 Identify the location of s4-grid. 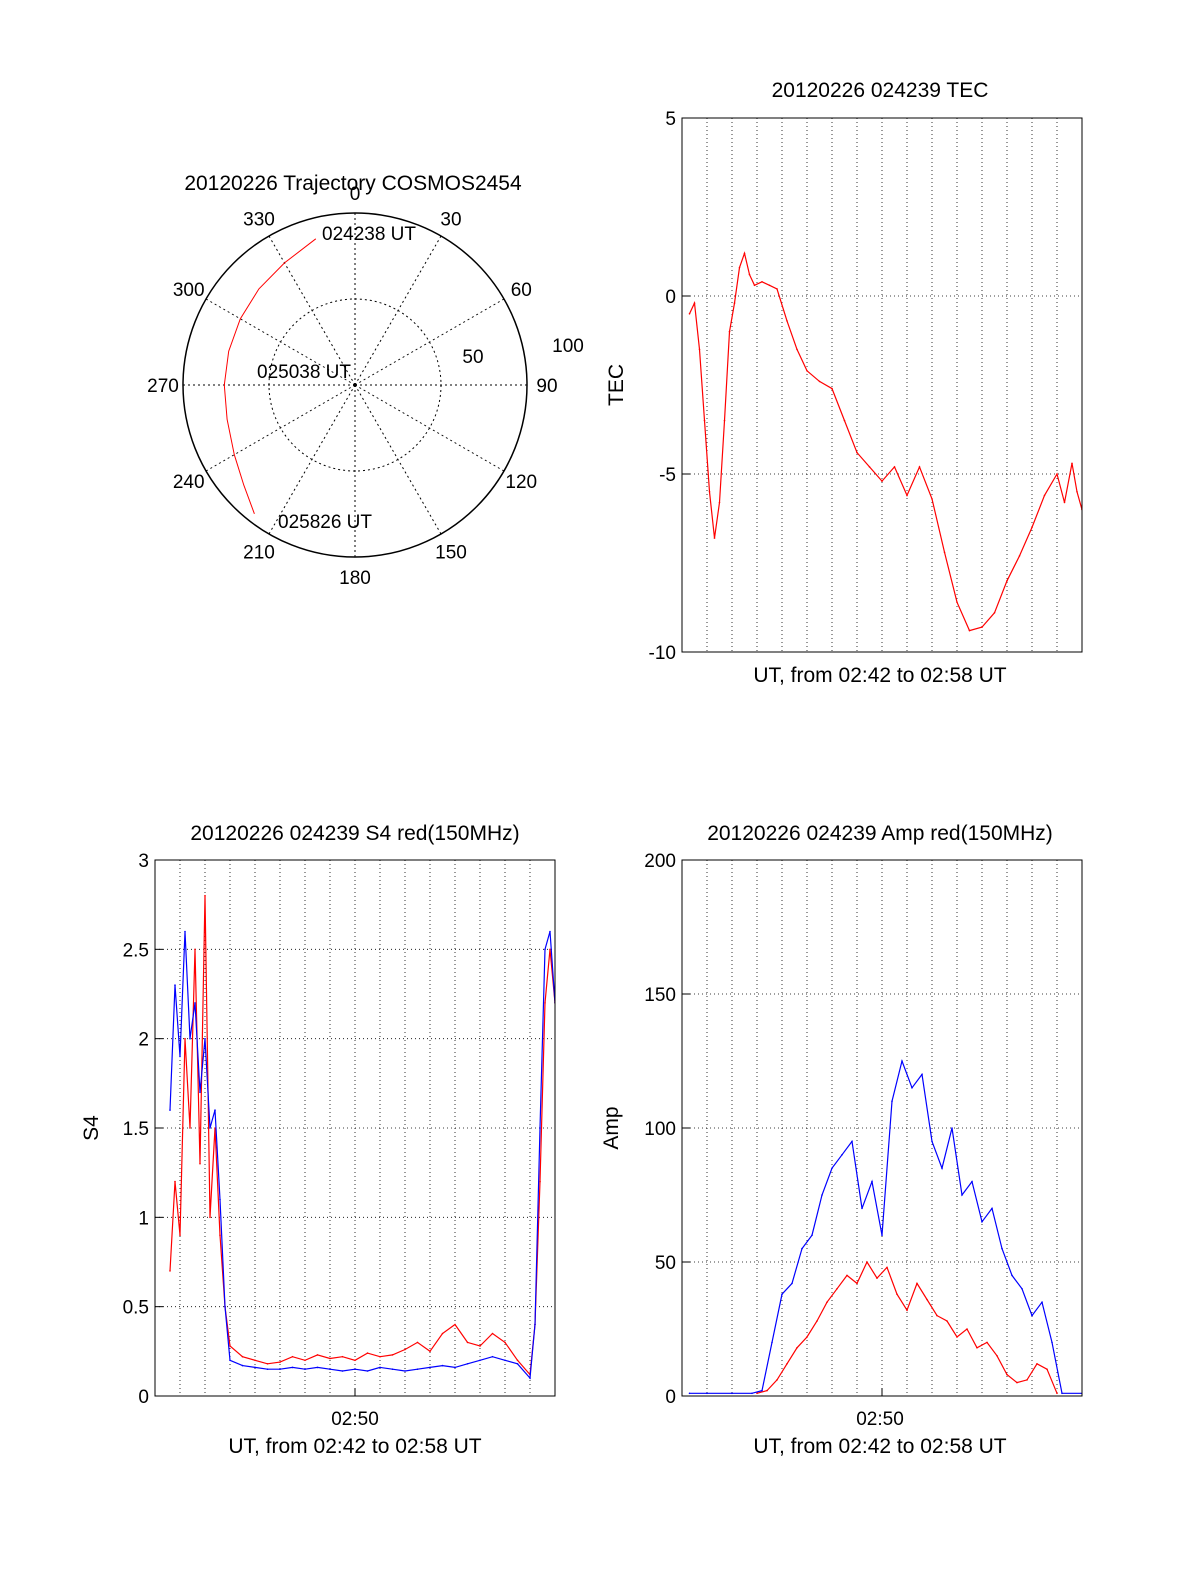
(355, 1128).